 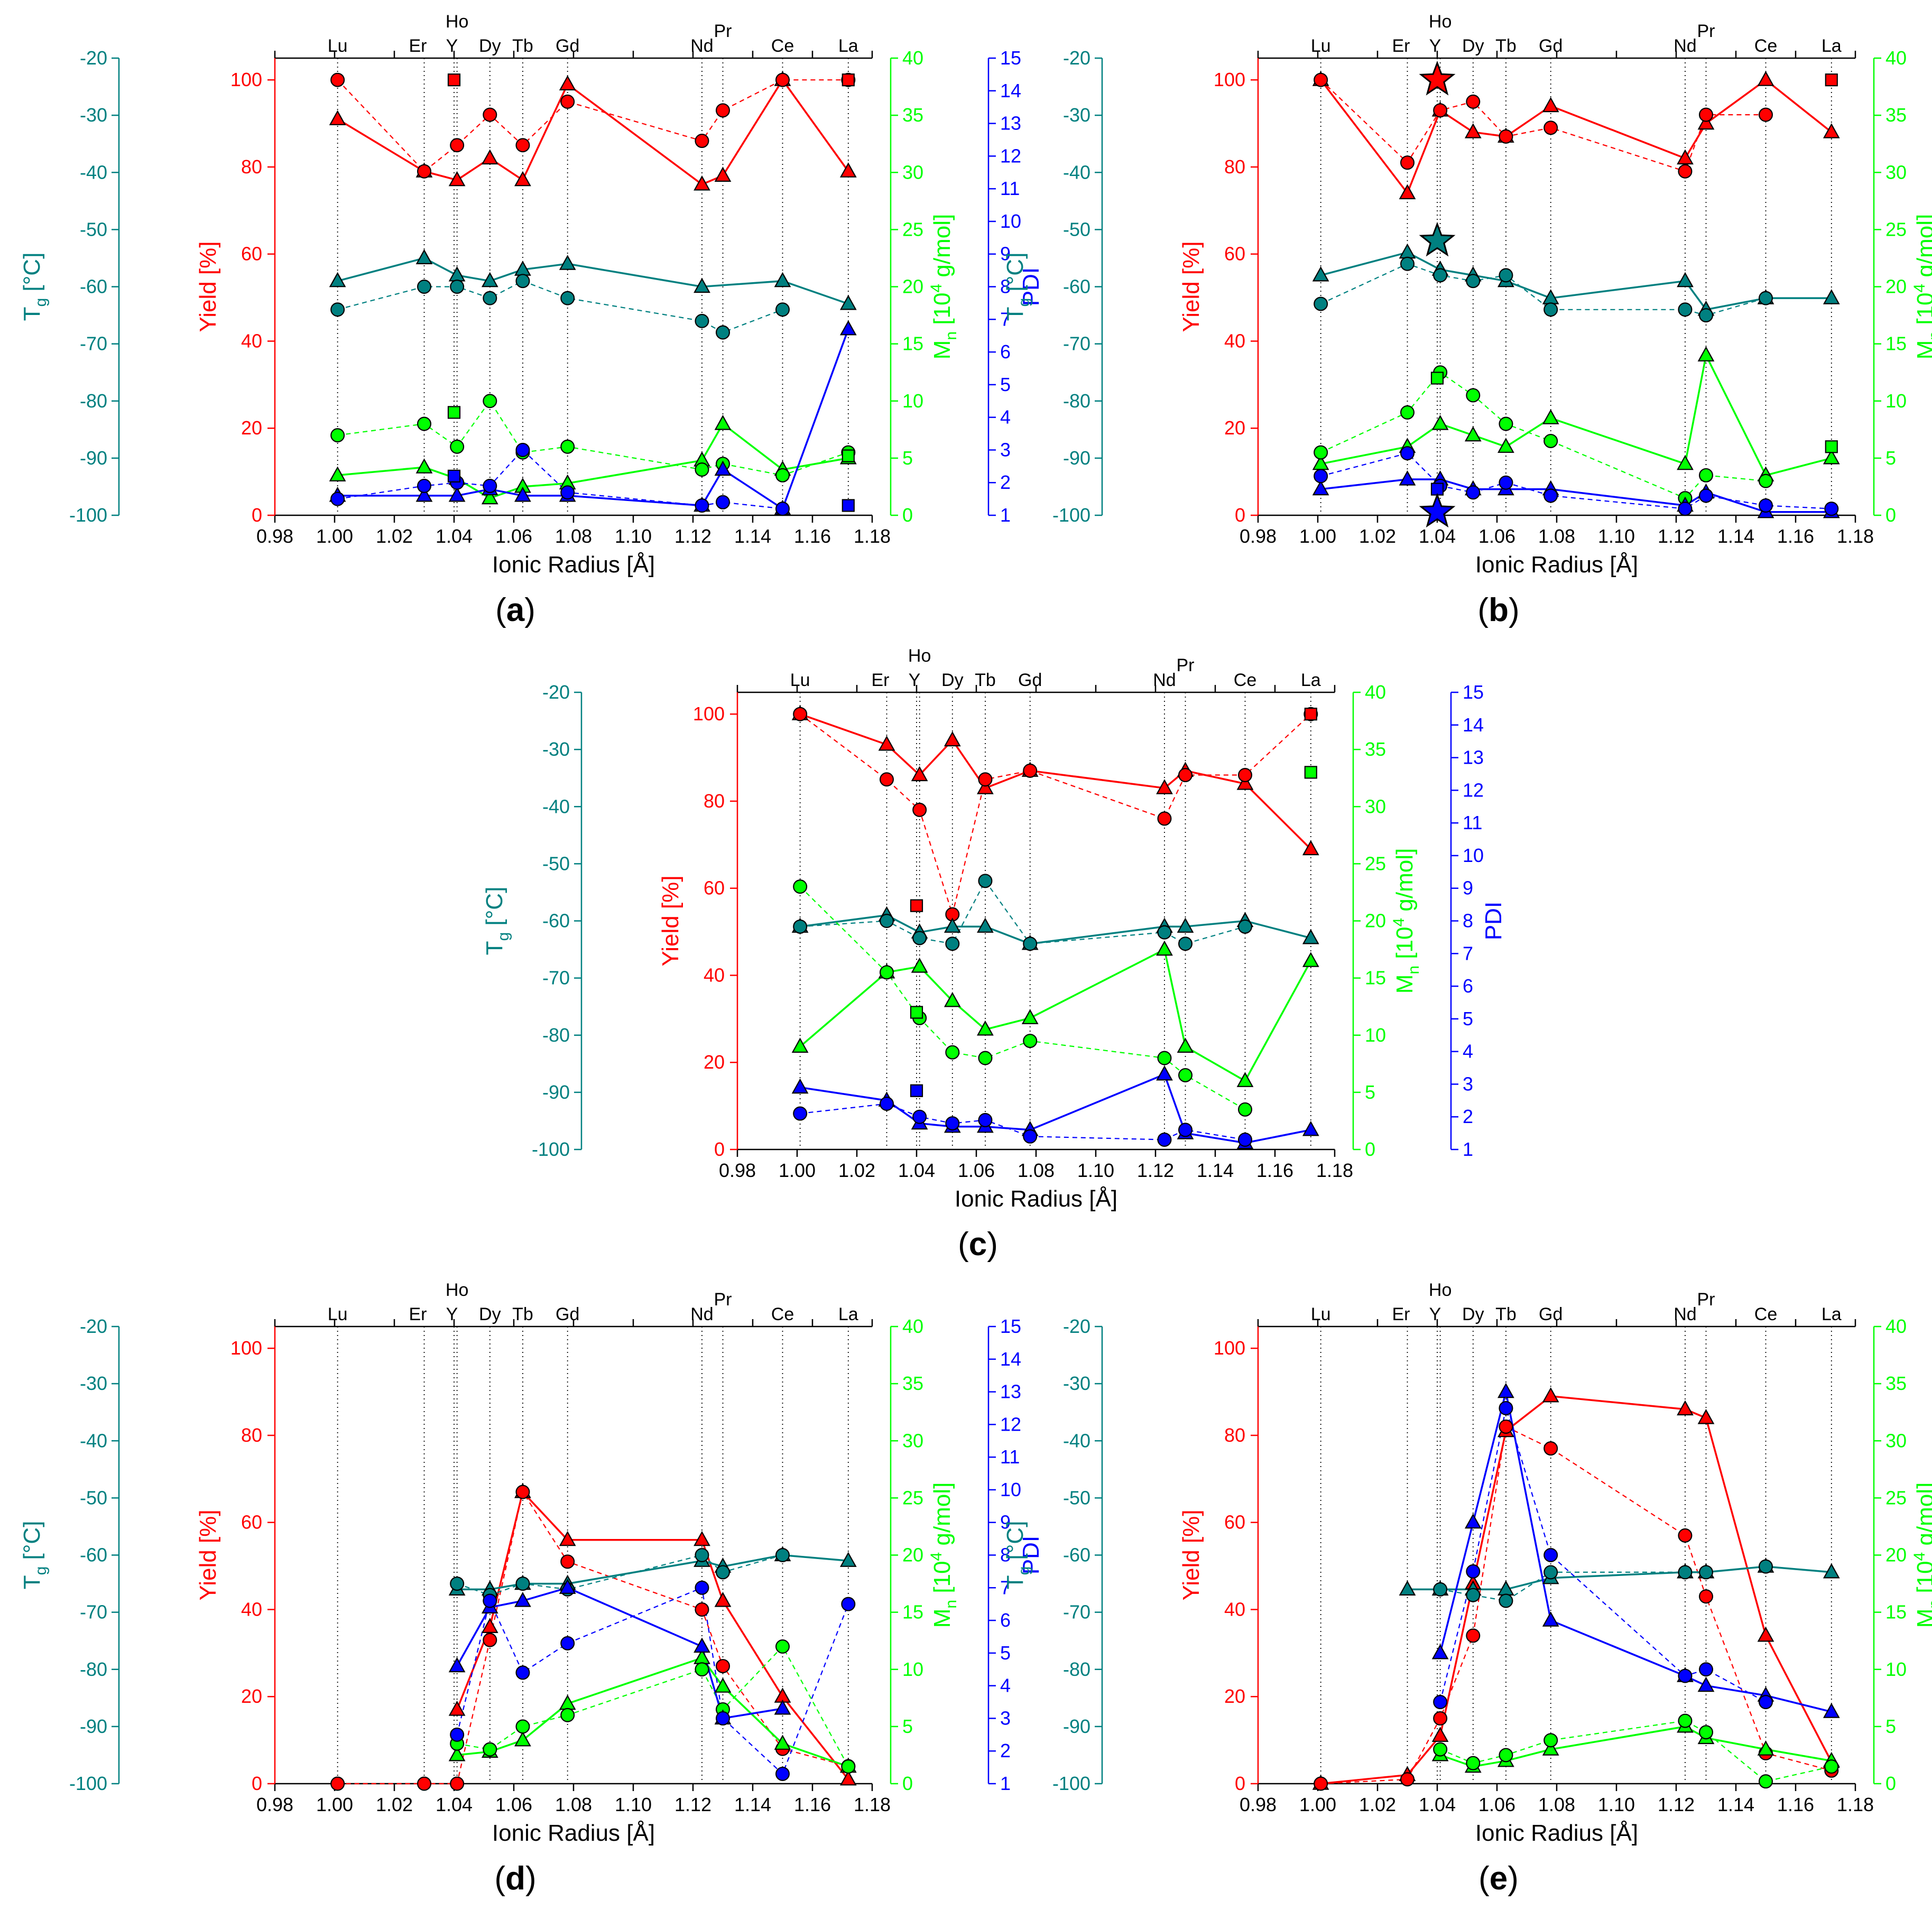 What do you see at coordinates (455, 536) in the screenshot?
I see `x-tick-label: 1.04` at bounding box center [455, 536].